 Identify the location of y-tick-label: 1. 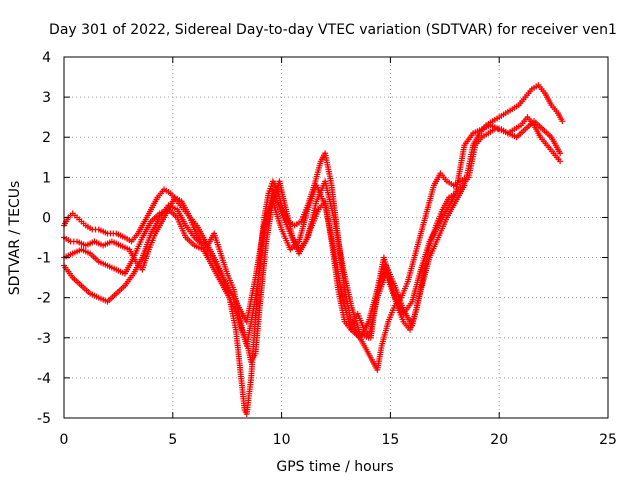
(46, 178).